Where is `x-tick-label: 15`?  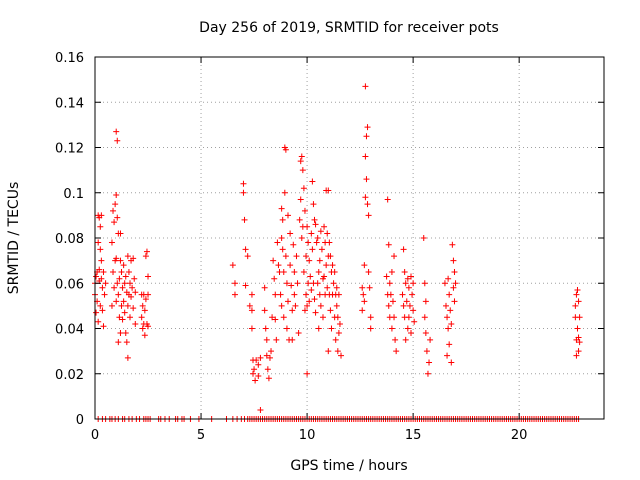
x-tick-label: 15 is located at coordinates (413, 435).